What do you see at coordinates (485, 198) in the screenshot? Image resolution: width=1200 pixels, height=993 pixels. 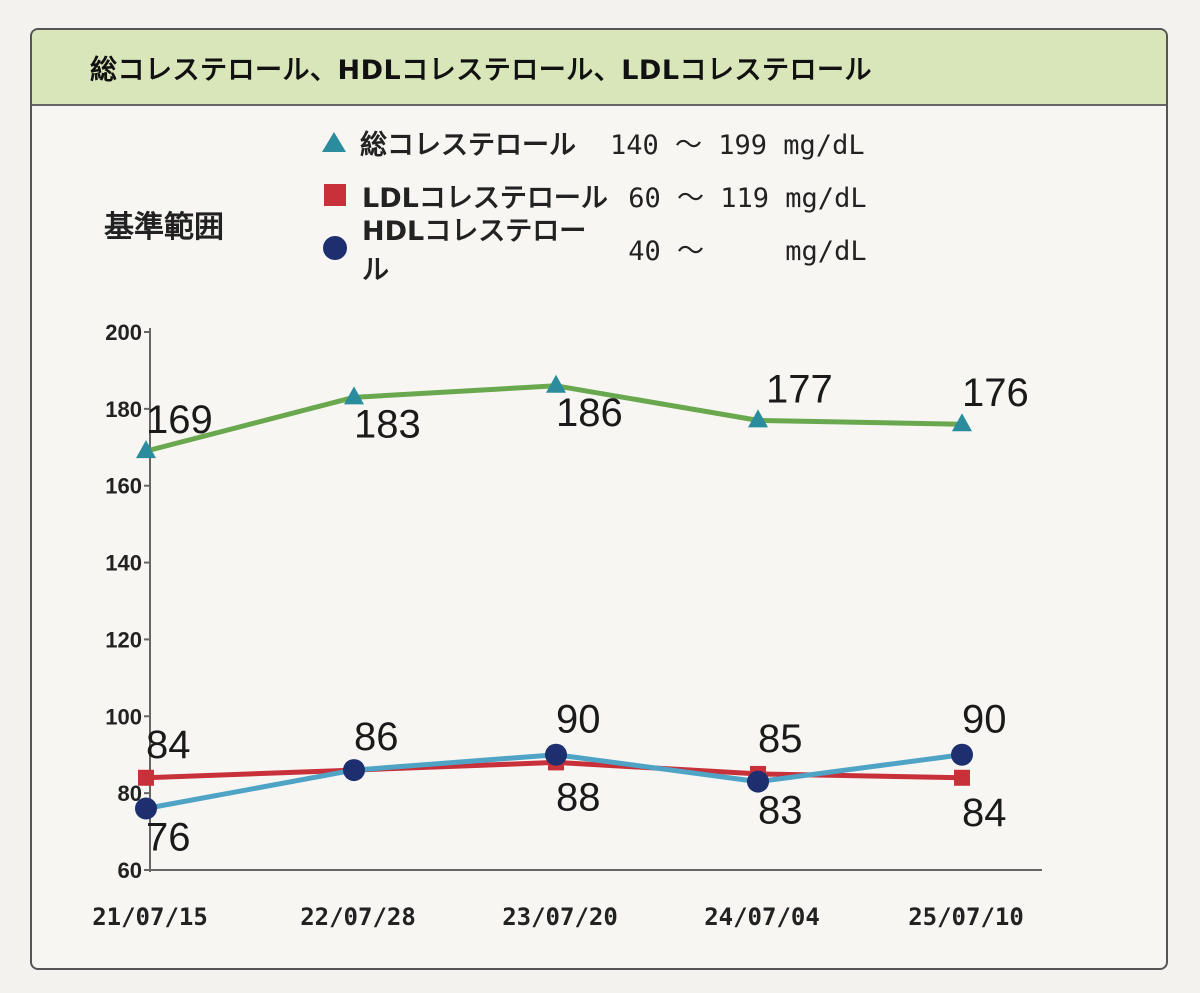 I see `legend-name-ldl: LDLコレステロール` at bounding box center [485, 198].